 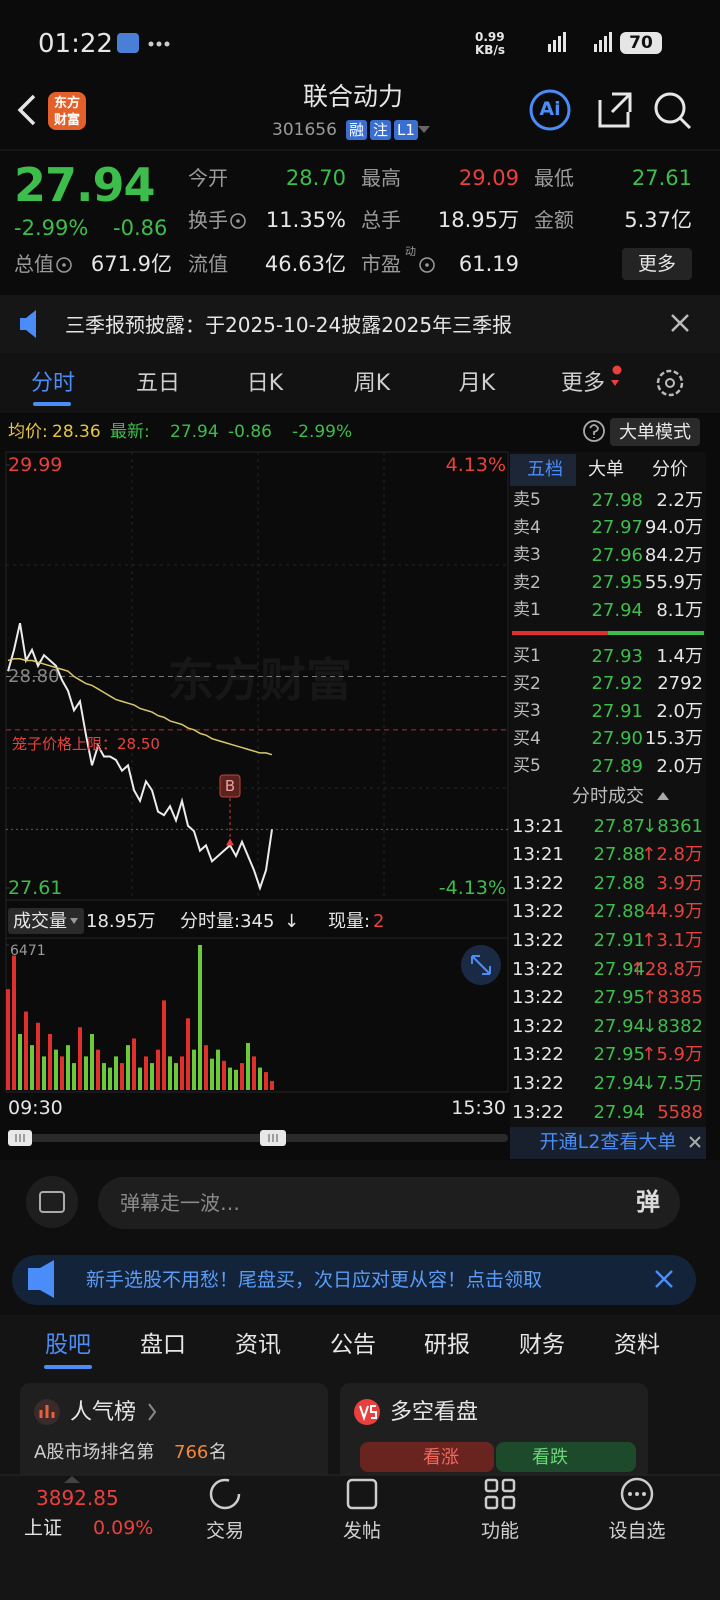 I want to click on chart-tab: 更多, so click(x=583, y=383).